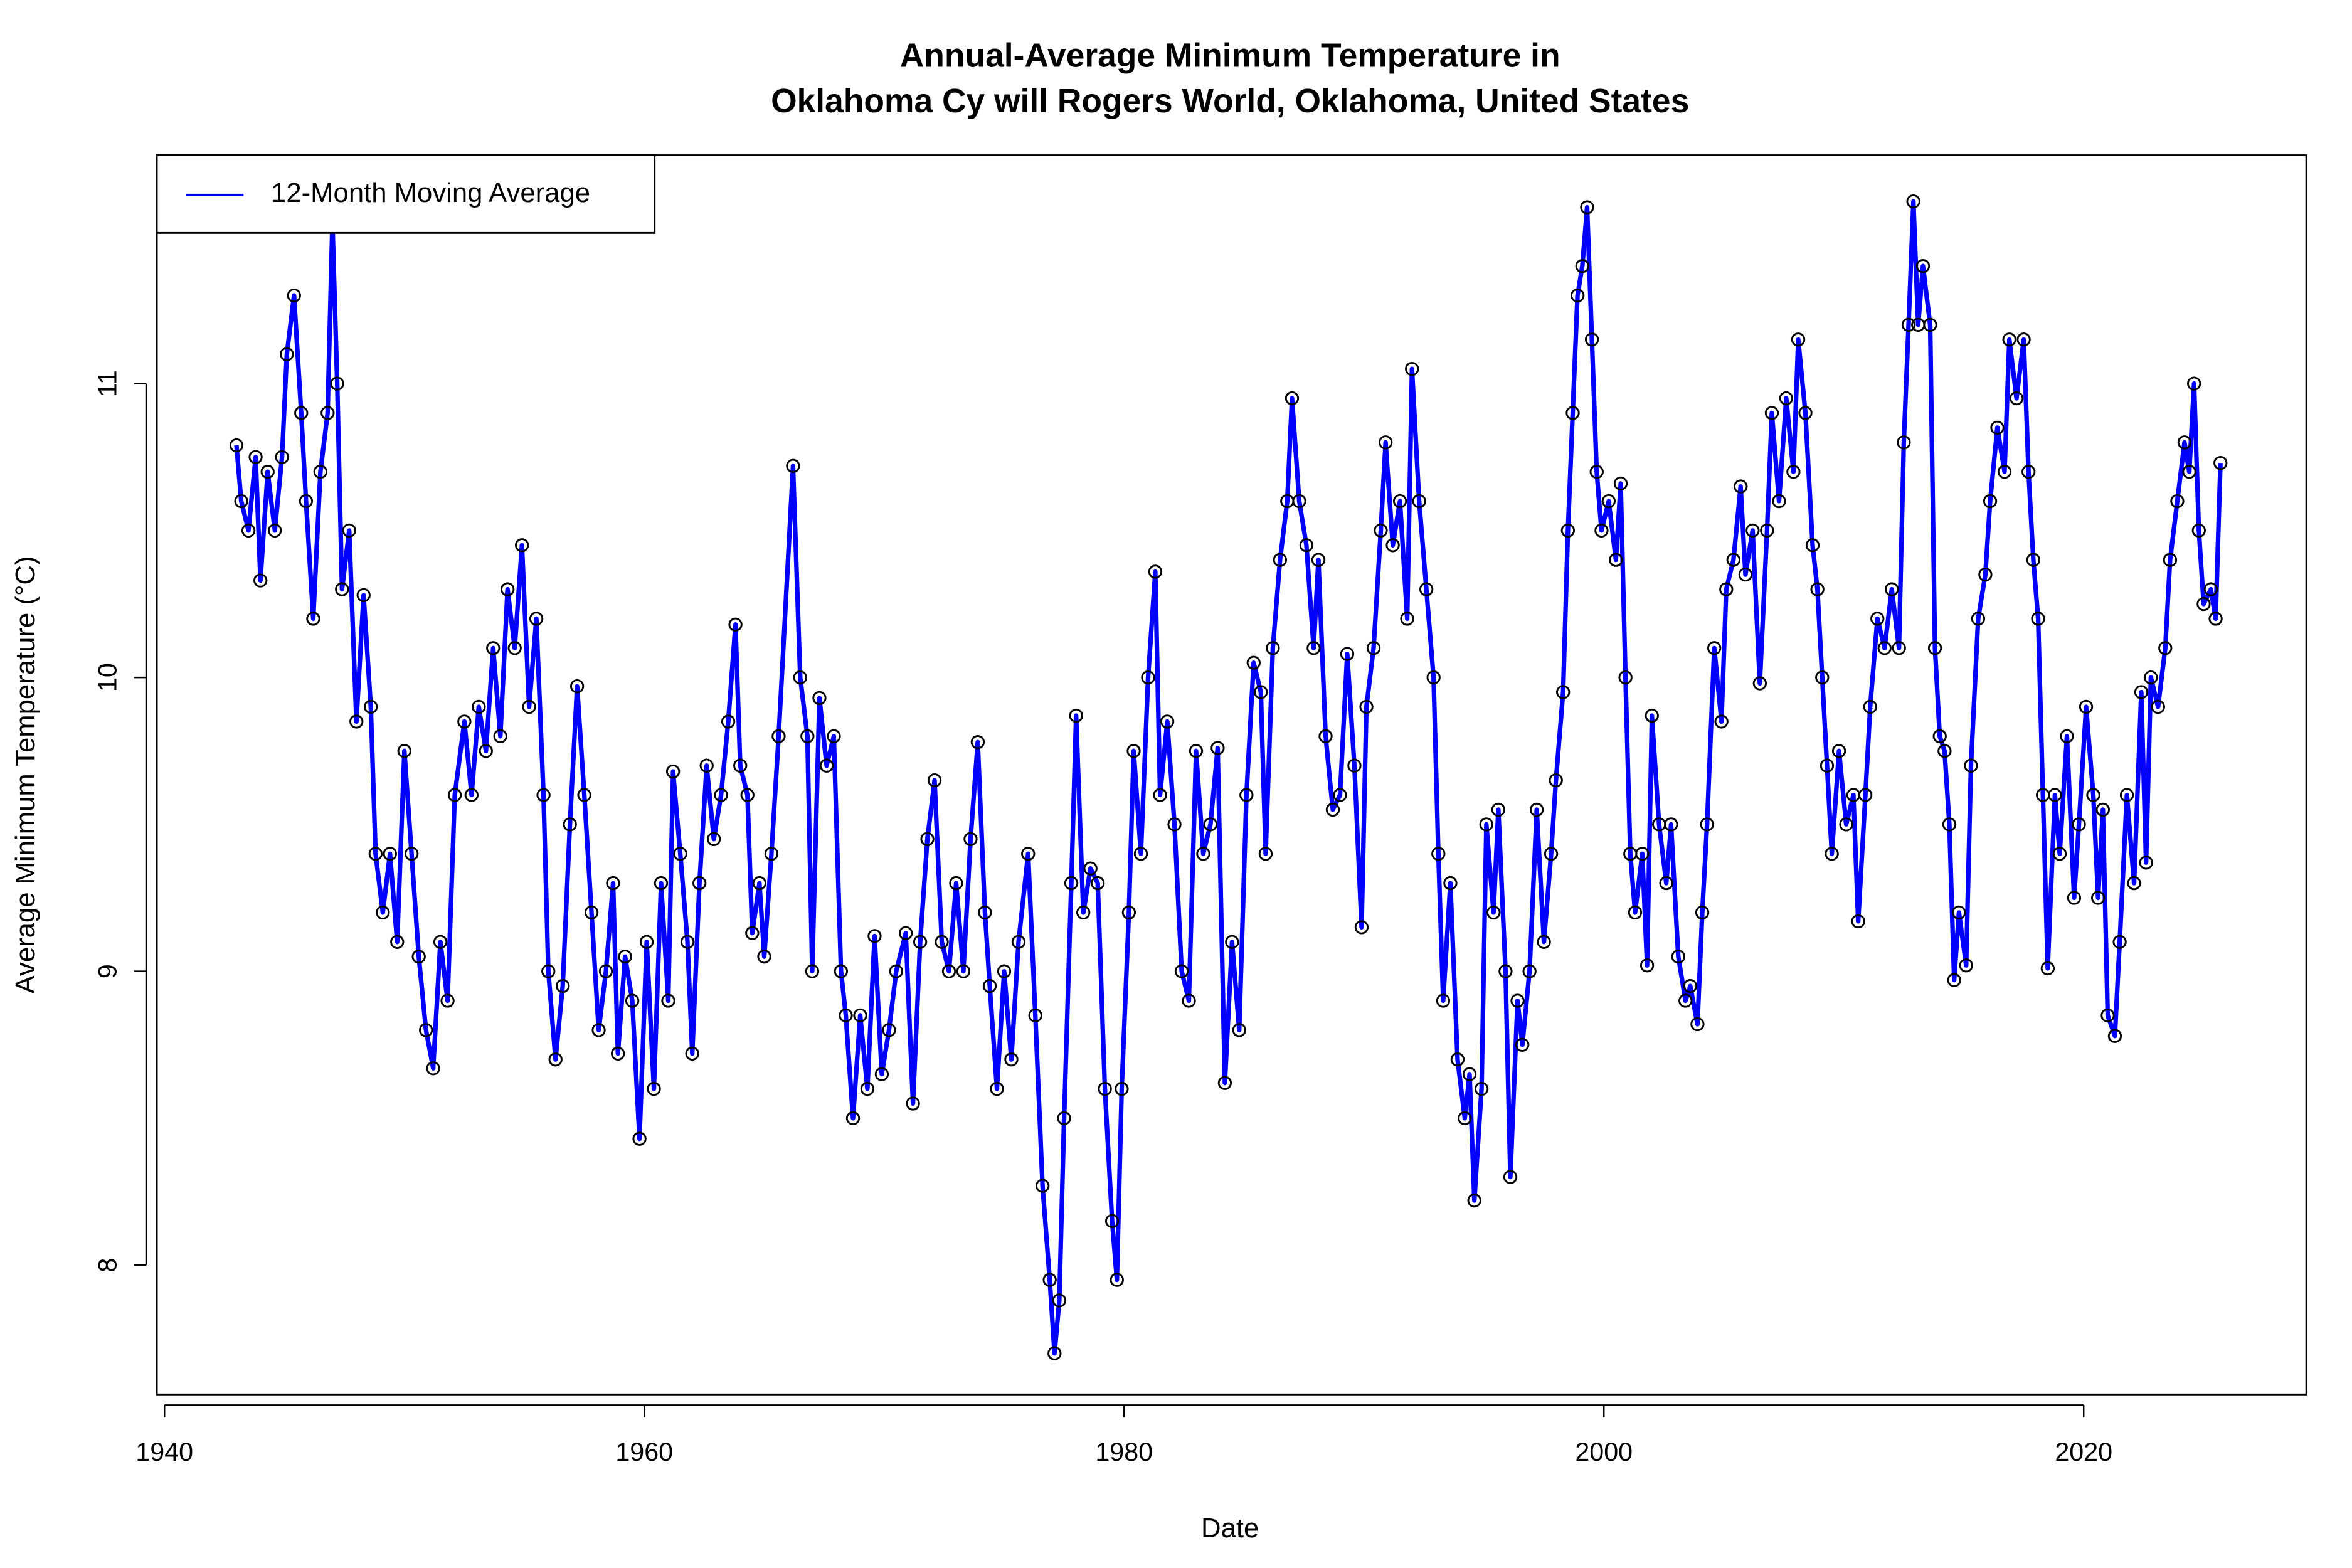  Describe the element at coordinates (25, 775) in the screenshot. I see `y-axis-label: Average Minimum Temperature (°C)` at that location.